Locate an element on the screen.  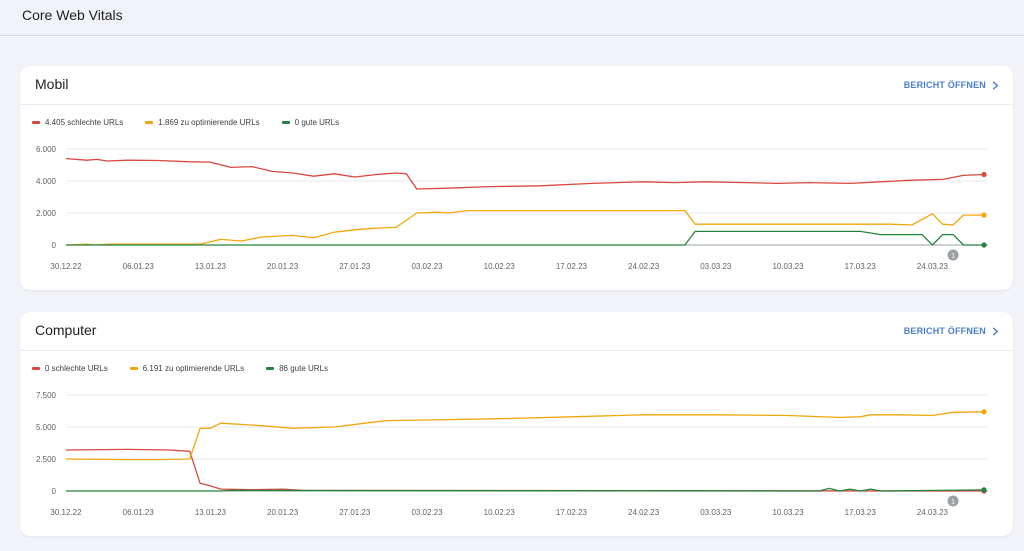
legend-label: 0 gute URLs is located at coordinates (317, 122).